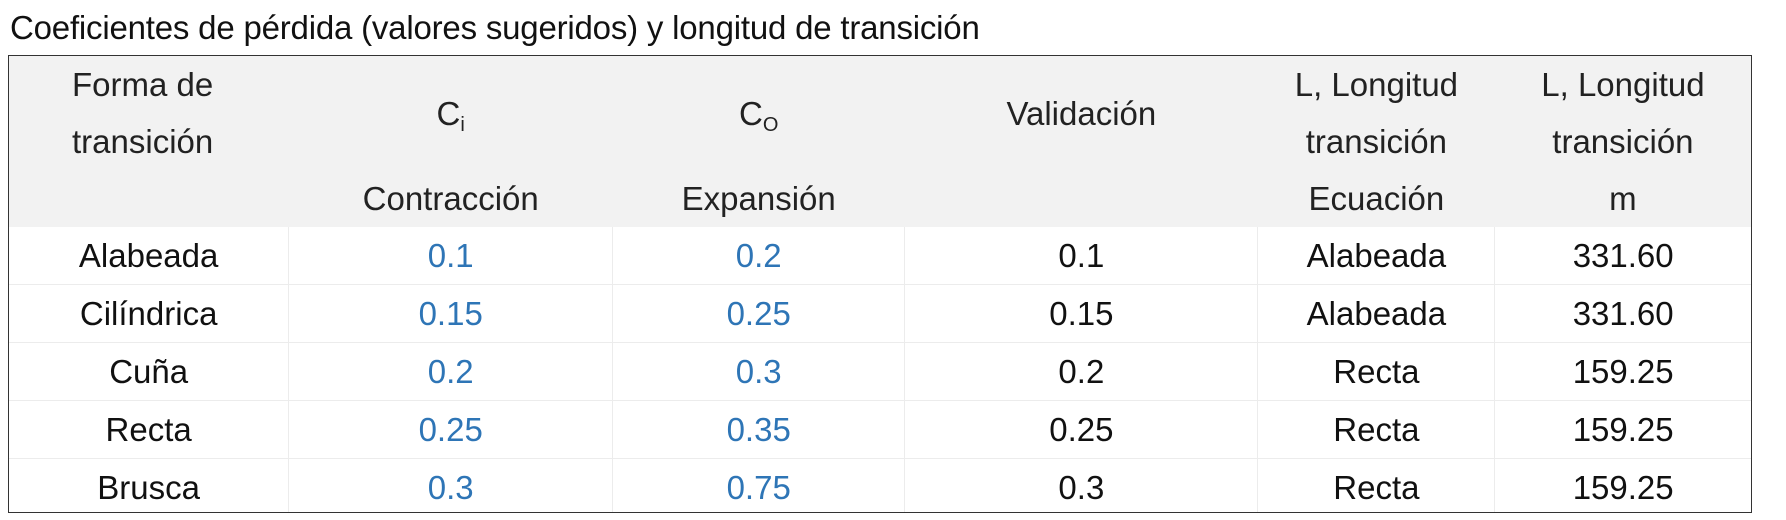 The image size is (1786, 520). What do you see at coordinates (451, 256) in the screenshot?
I see `cell-ci: 0.1` at bounding box center [451, 256].